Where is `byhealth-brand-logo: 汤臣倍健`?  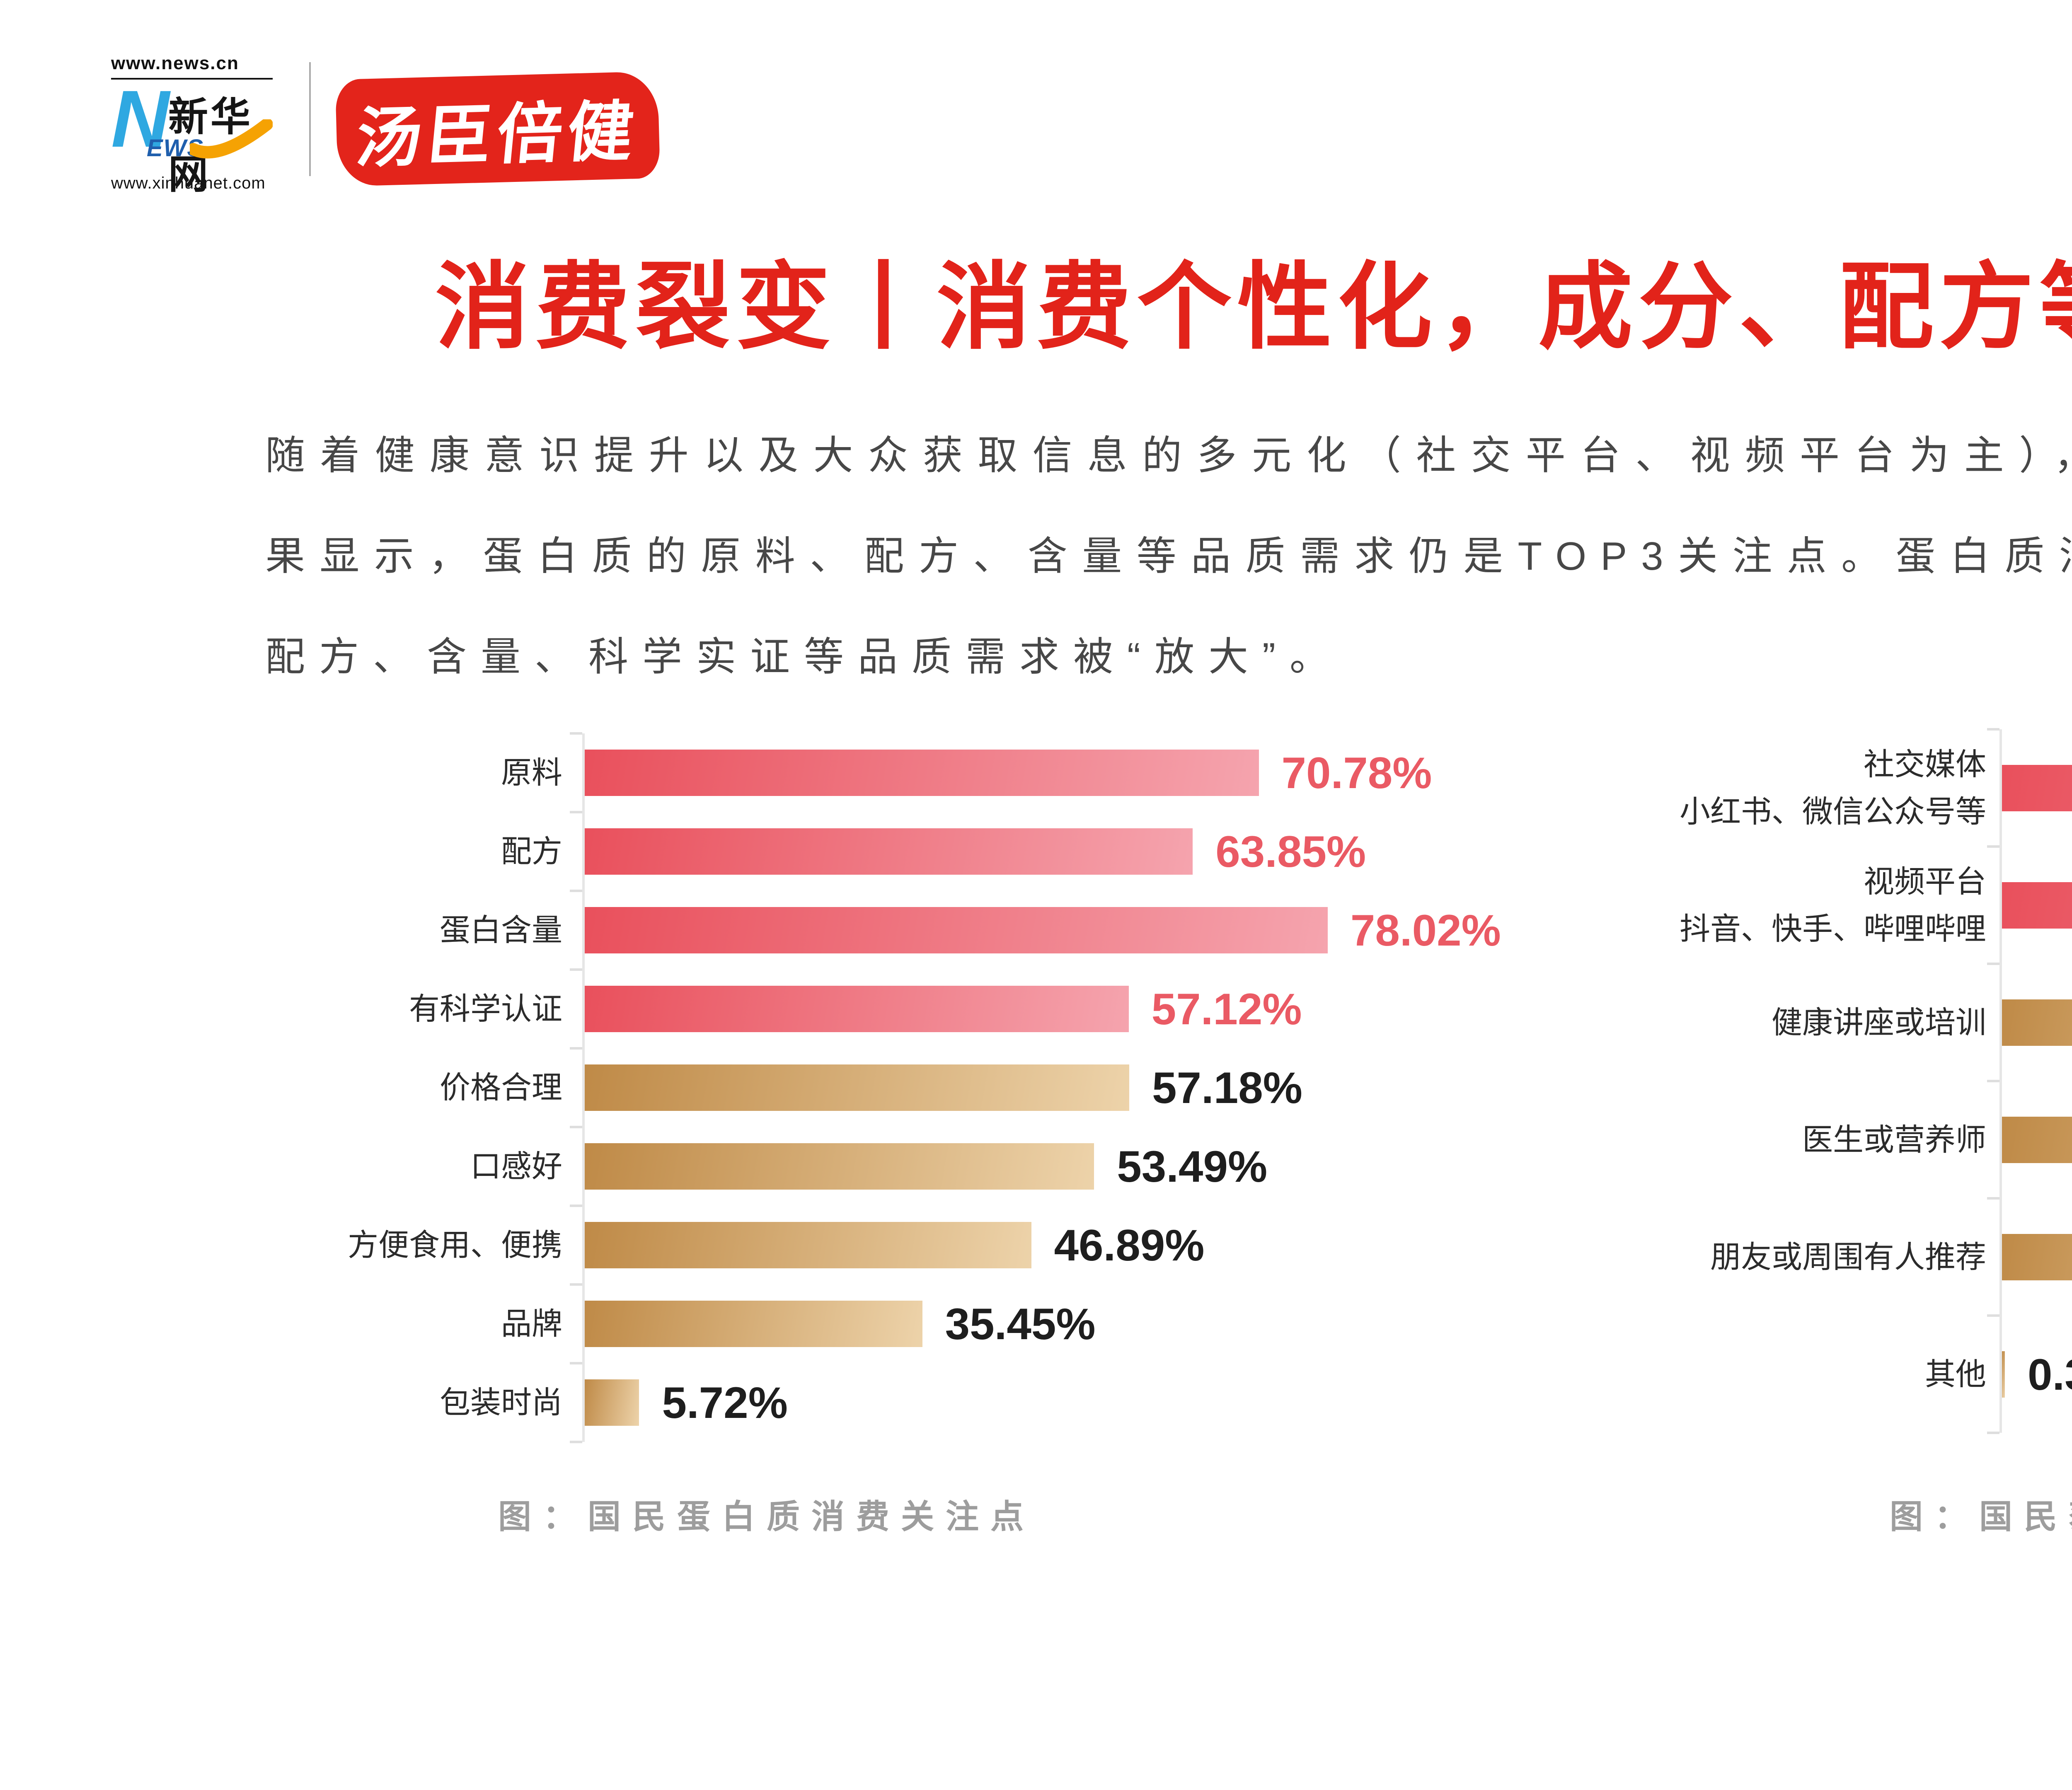
byhealth-brand-logo: 汤臣倍健 is located at coordinates (498, 129).